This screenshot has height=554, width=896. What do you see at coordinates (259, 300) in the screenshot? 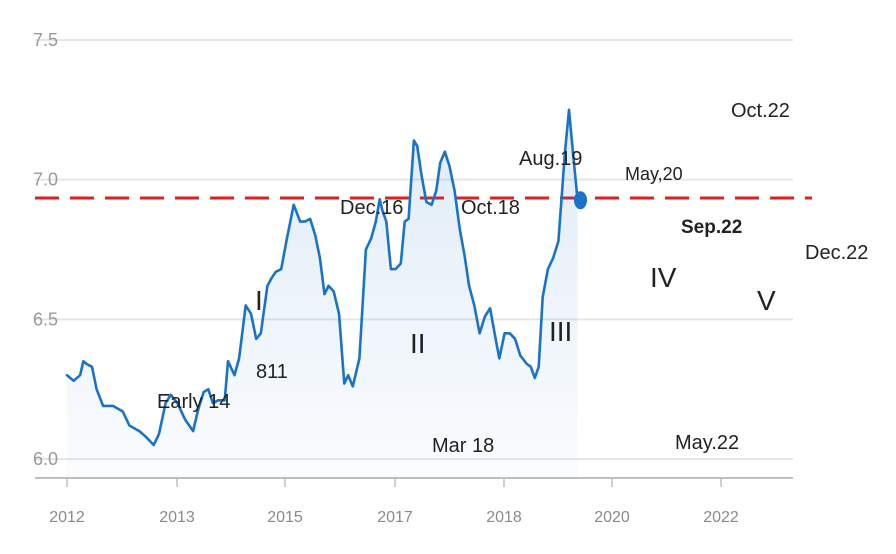
I see `annotation-label: I` at bounding box center [259, 300].